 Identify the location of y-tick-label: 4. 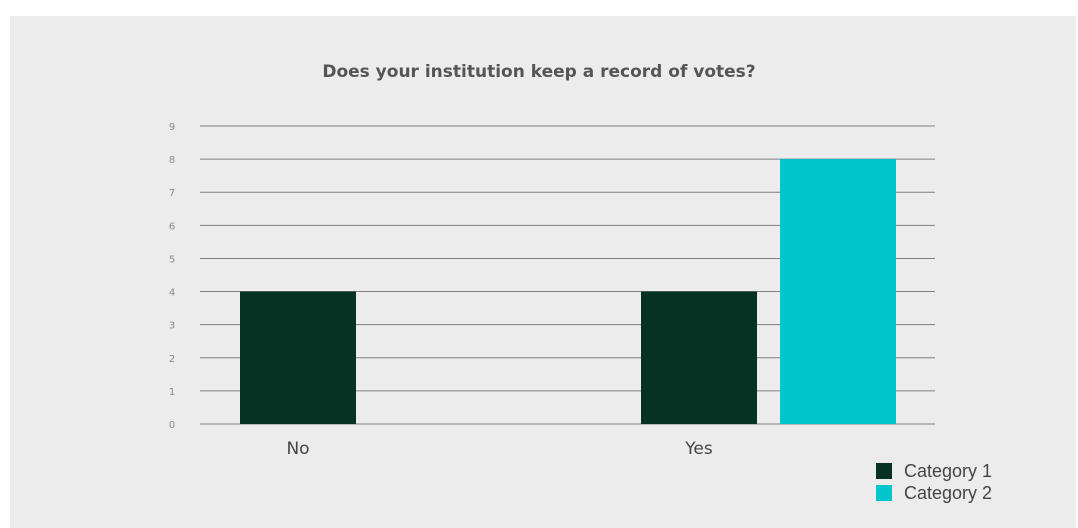
(172, 293).